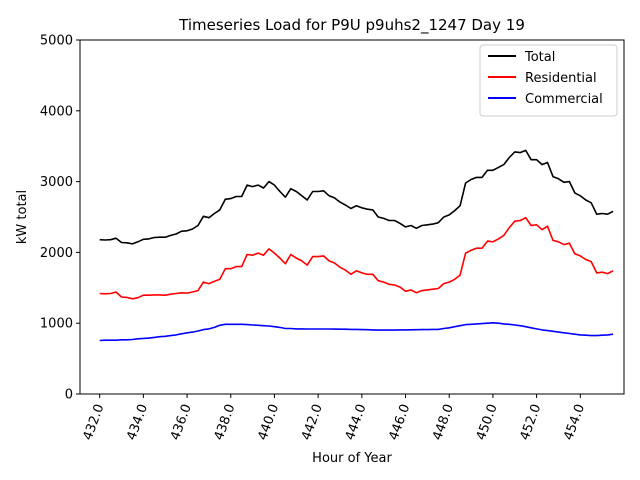 The image size is (640, 480). I want to click on y-axis-label: kW total, so click(22, 217).